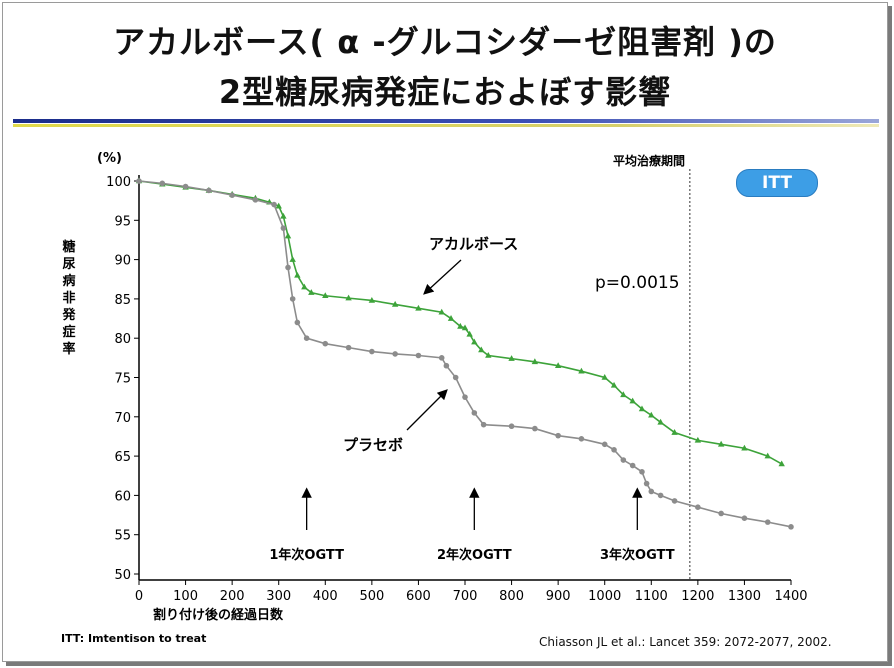 The image size is (894, 668). What do you see at coordinates (139, 596) in the screenshot?
I see `x-tick-label: 0` at bounding box center [139, 596].